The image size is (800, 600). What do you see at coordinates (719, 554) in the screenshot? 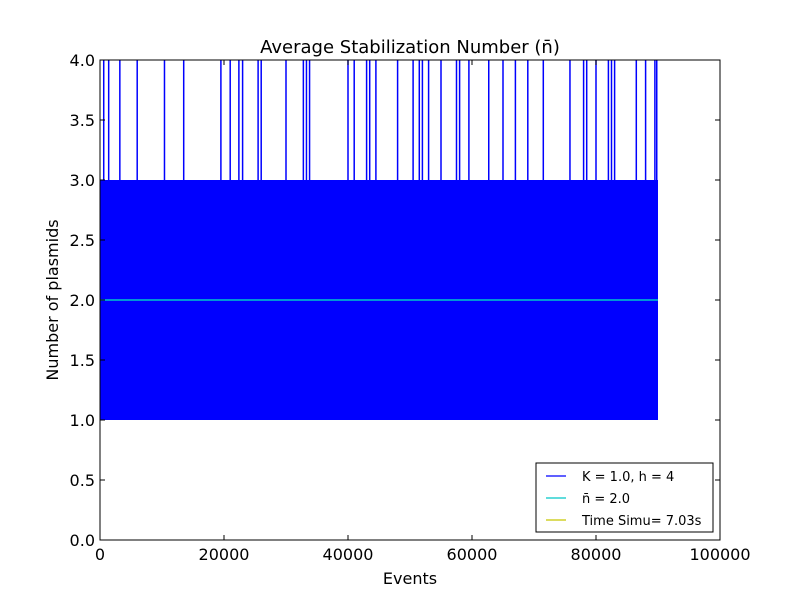
I see `x-tick-label-5: 100000` at bounding box center [719, 554].